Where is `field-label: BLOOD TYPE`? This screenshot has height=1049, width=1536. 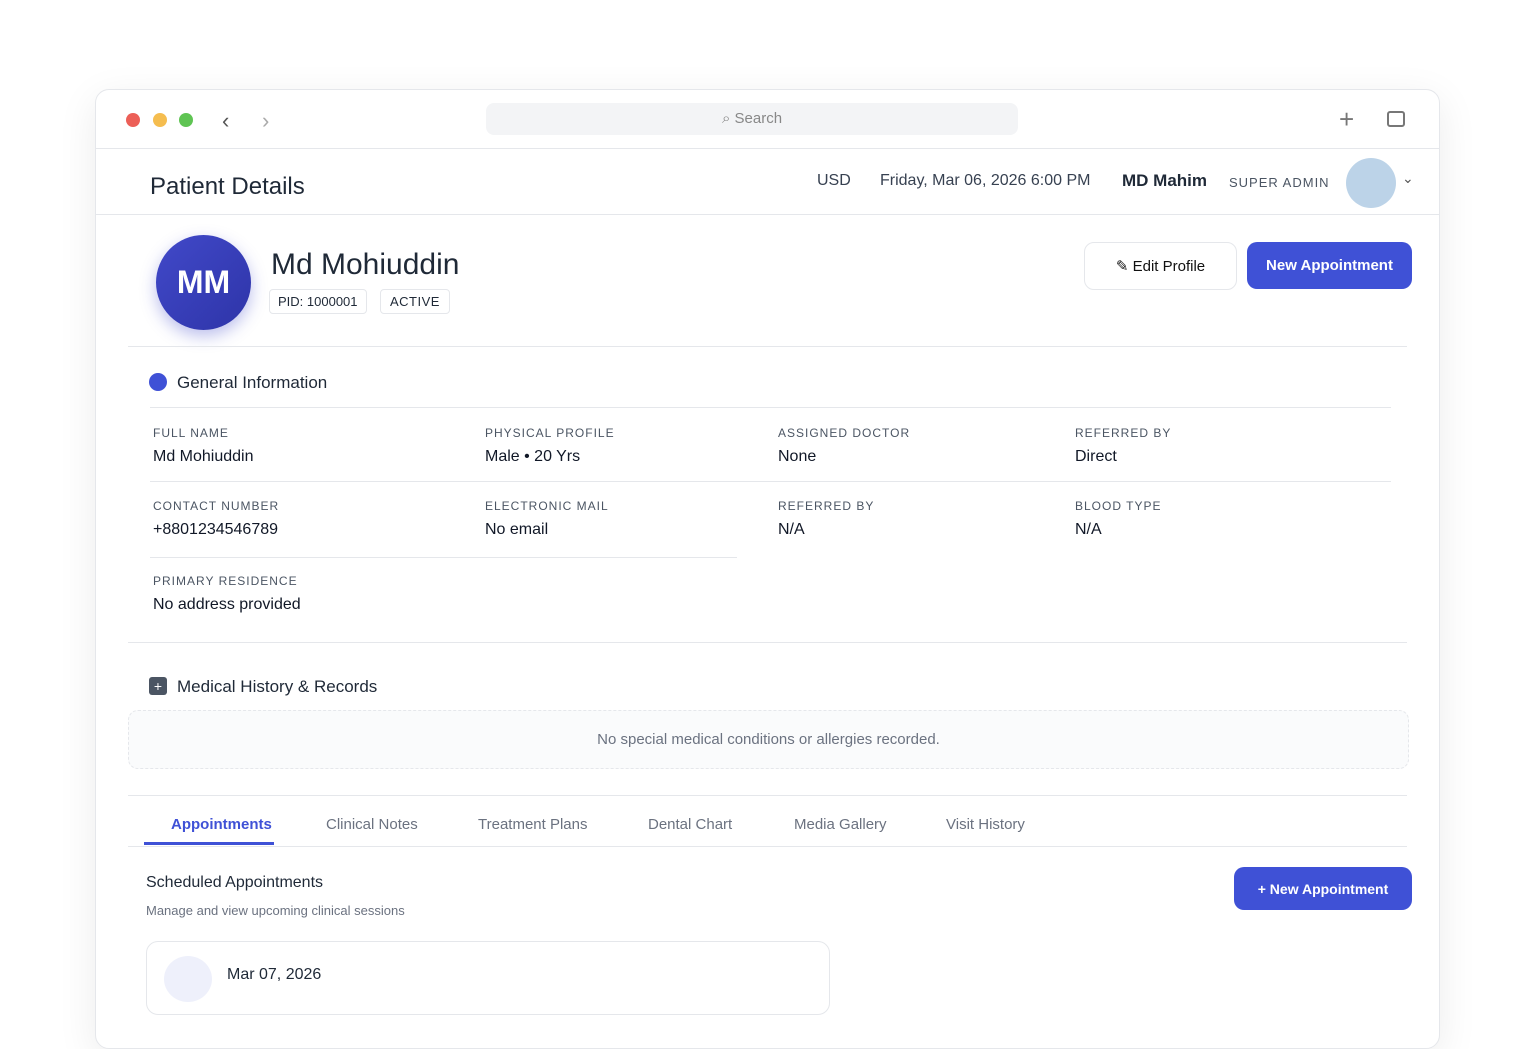
field-label: BLOOD TYPE is located at coordinates (1118, 506).